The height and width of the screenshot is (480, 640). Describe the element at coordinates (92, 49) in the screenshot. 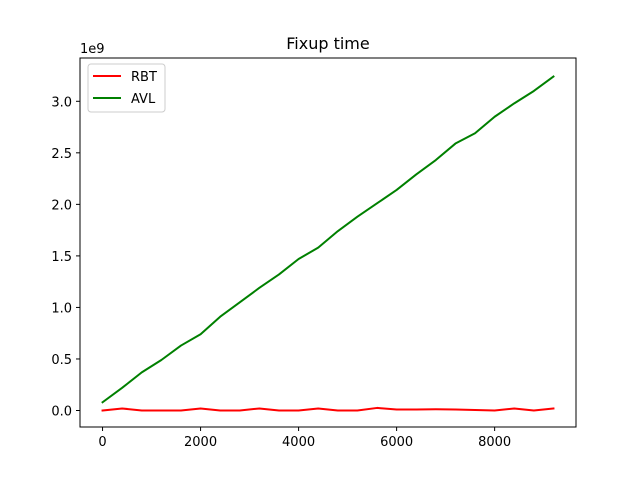

I see `y-offset-label: 1e9` at that location.